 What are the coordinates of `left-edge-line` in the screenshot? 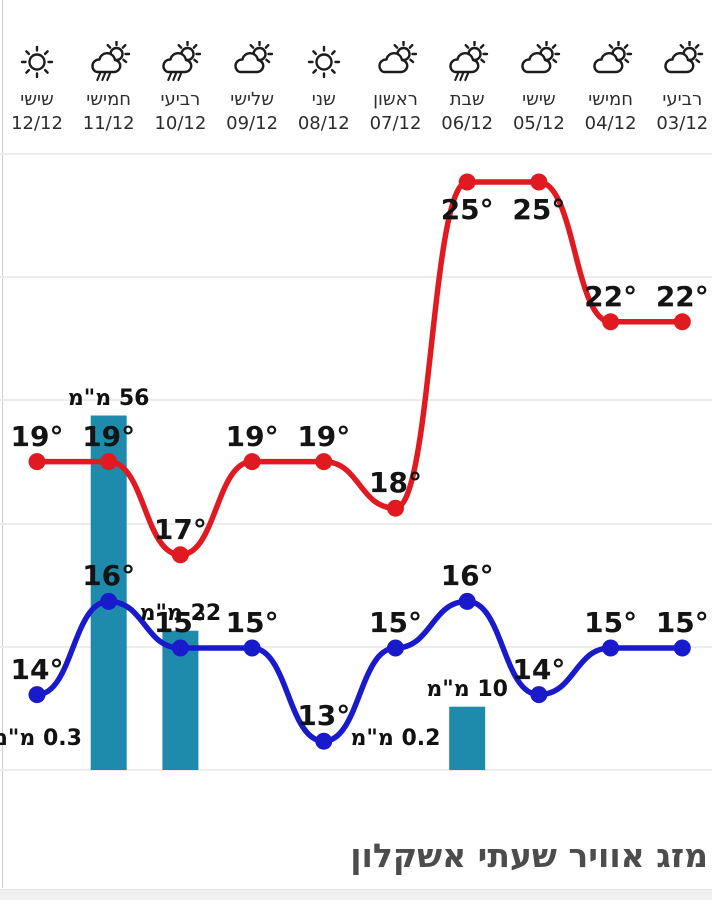 It's located at (2, 444).